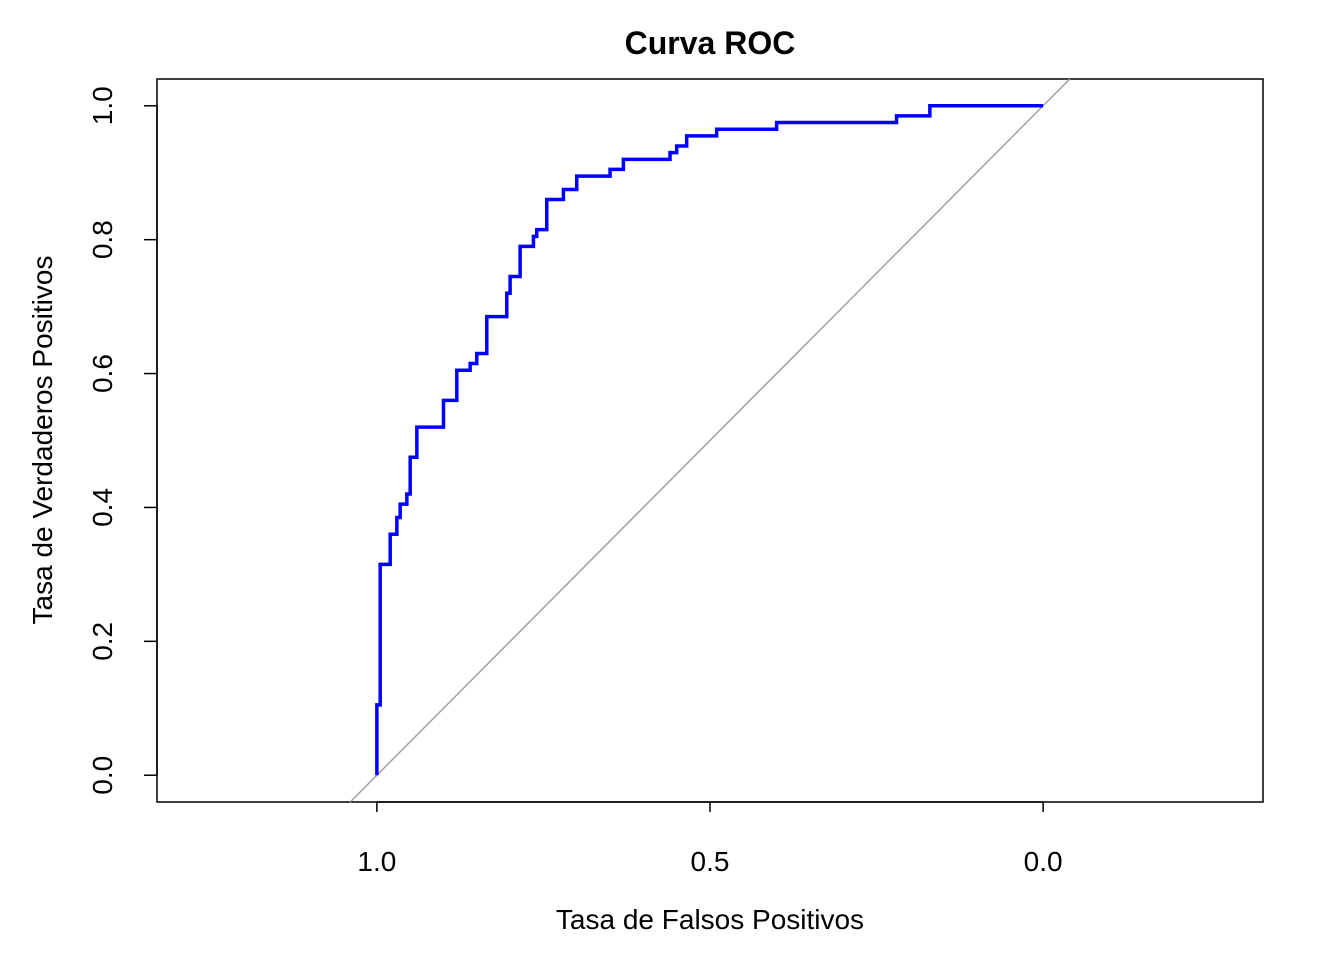  I want to click on x-tick-label: 0.0, so click(1043, 861).